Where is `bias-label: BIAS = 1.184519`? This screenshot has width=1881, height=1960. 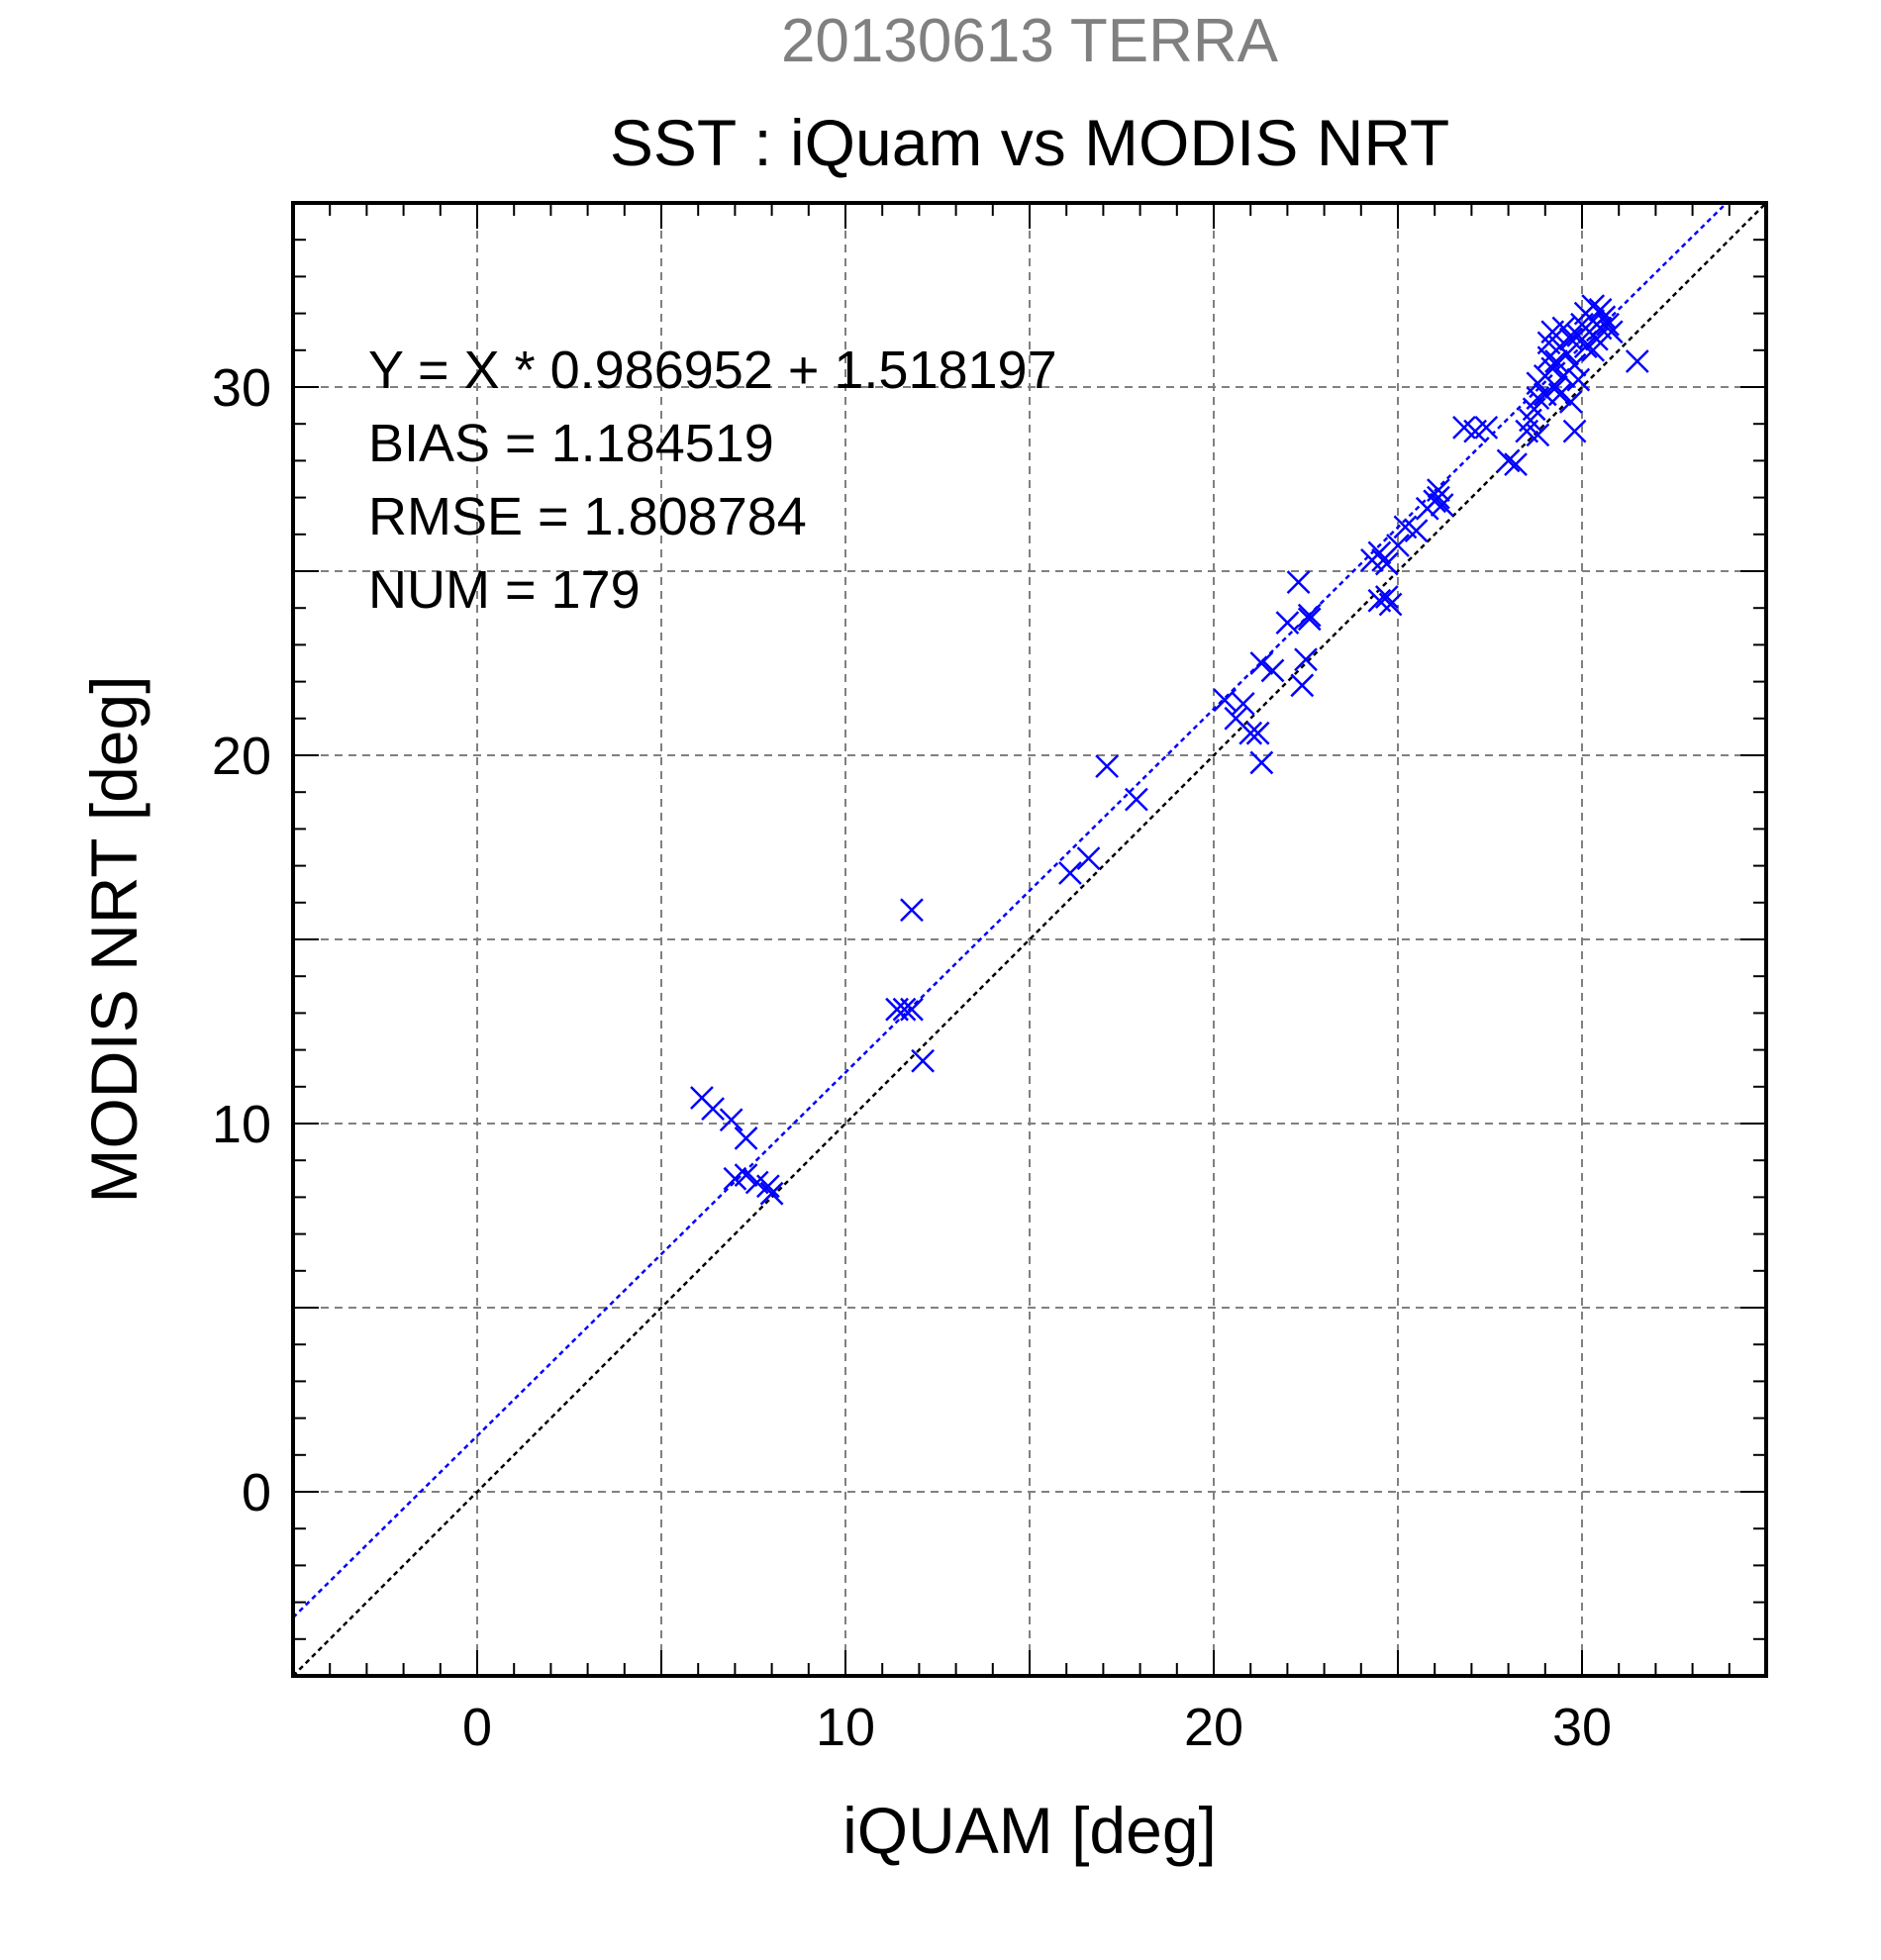 bias-label: BIAS = 1.184519 is located at coordinates (571, 443).